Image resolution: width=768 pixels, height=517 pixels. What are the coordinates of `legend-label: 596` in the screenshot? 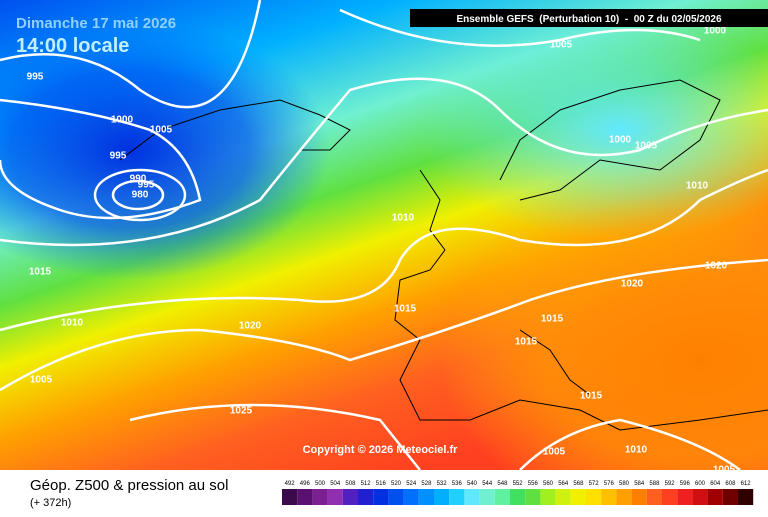 It's located at (685, 484).